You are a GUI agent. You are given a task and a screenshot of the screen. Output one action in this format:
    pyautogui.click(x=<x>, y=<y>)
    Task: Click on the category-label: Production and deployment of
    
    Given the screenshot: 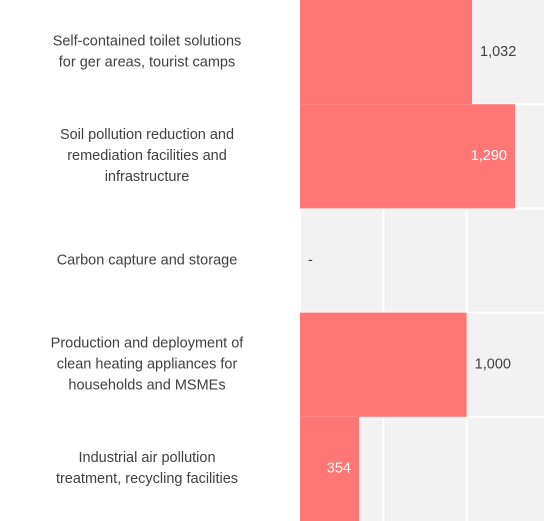 What is the action you would take?
    pyautogui.click(x=148, y=344)
    